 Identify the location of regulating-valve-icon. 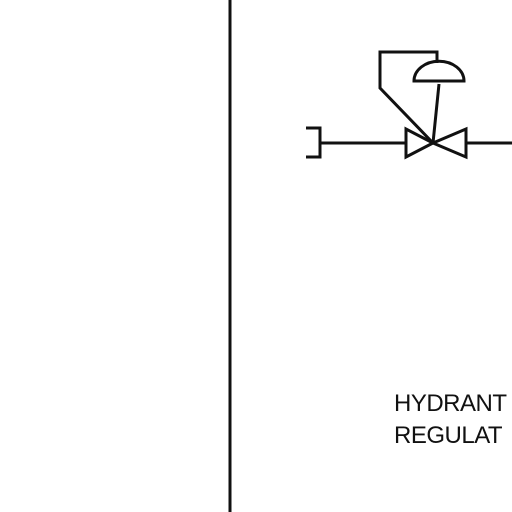
(436, 143).